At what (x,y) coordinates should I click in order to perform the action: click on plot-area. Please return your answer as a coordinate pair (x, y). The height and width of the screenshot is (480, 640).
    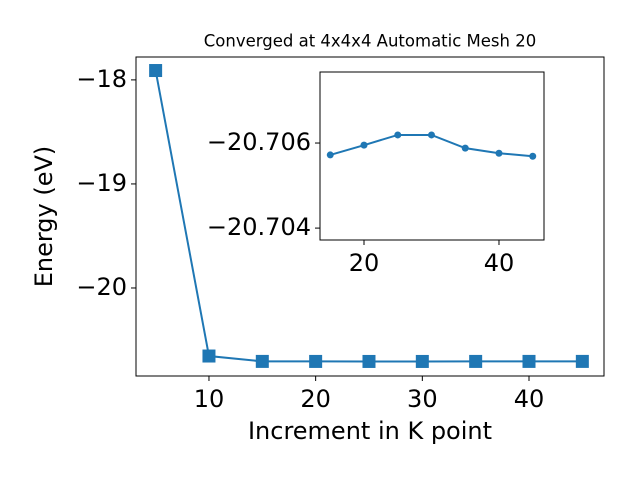
    Looking at the image, I should click on (432, 156).